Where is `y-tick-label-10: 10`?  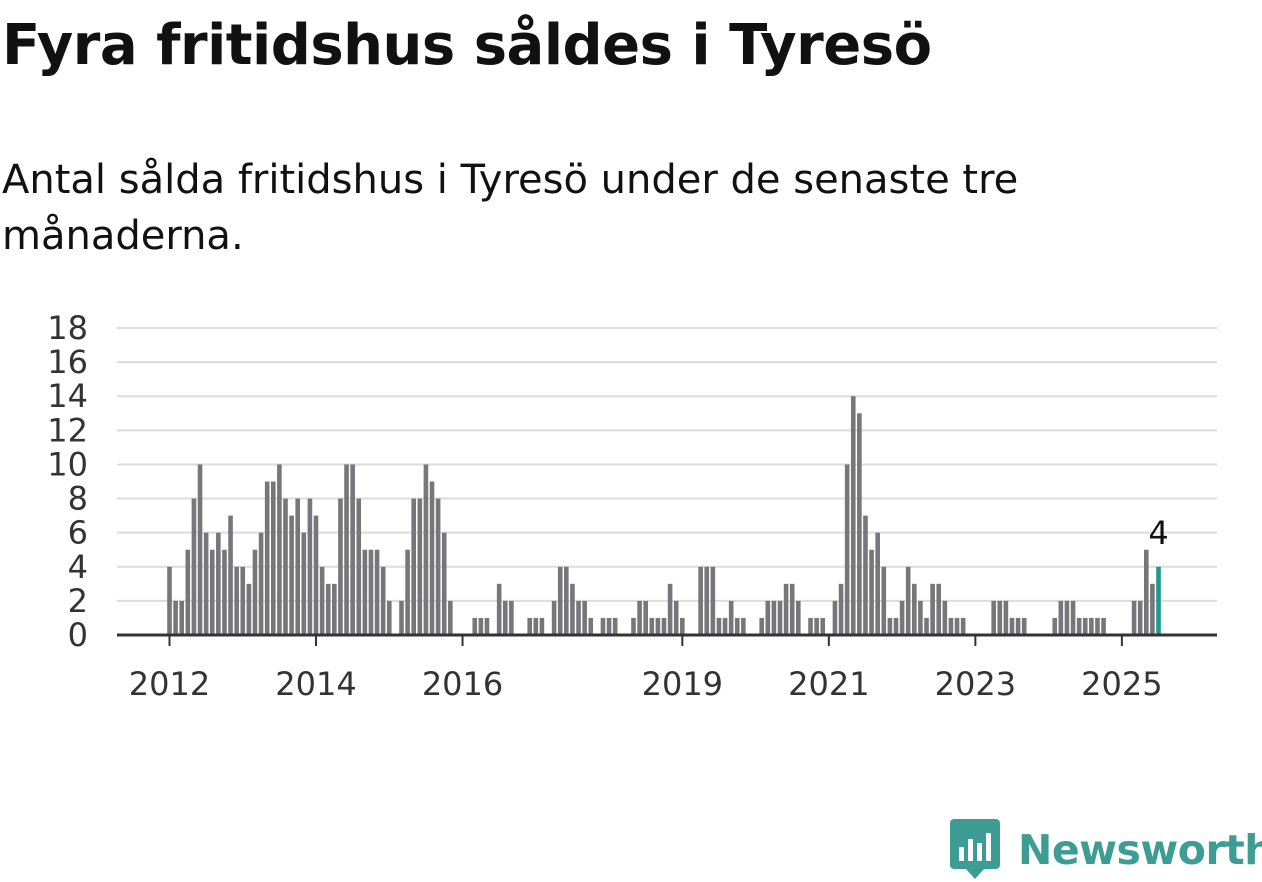 y-tick-label-10: 10 is located at coordinates (67, 464).